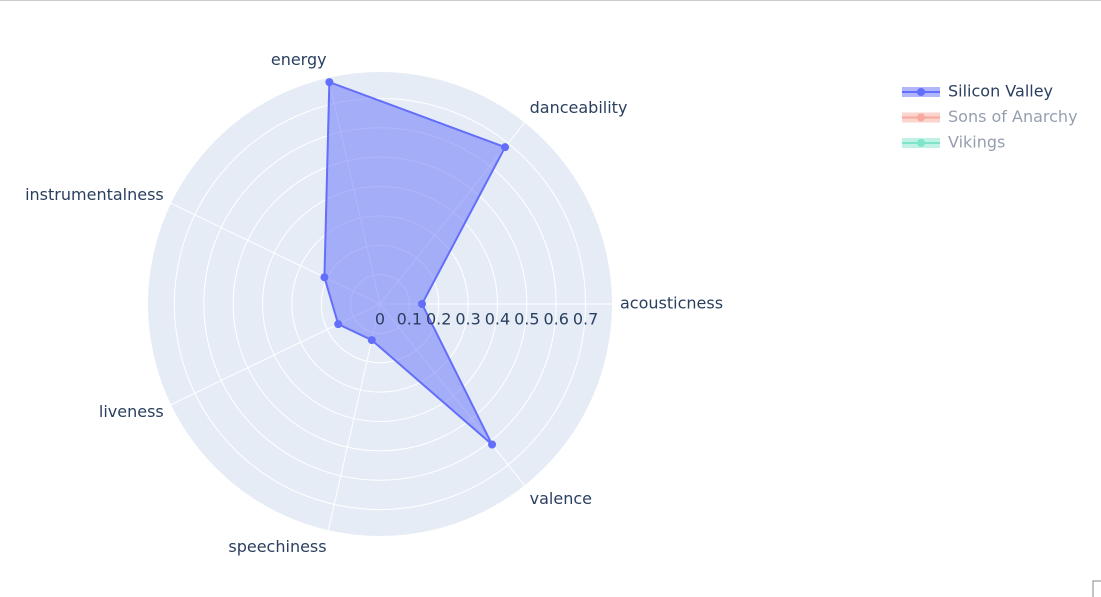 The width and height of the screenshot is (1101, 597). What do you see at coordinates (526, 319) in the screenshot?
I see `radial-tick-label: 0.5` at bounding box center [526, 319].